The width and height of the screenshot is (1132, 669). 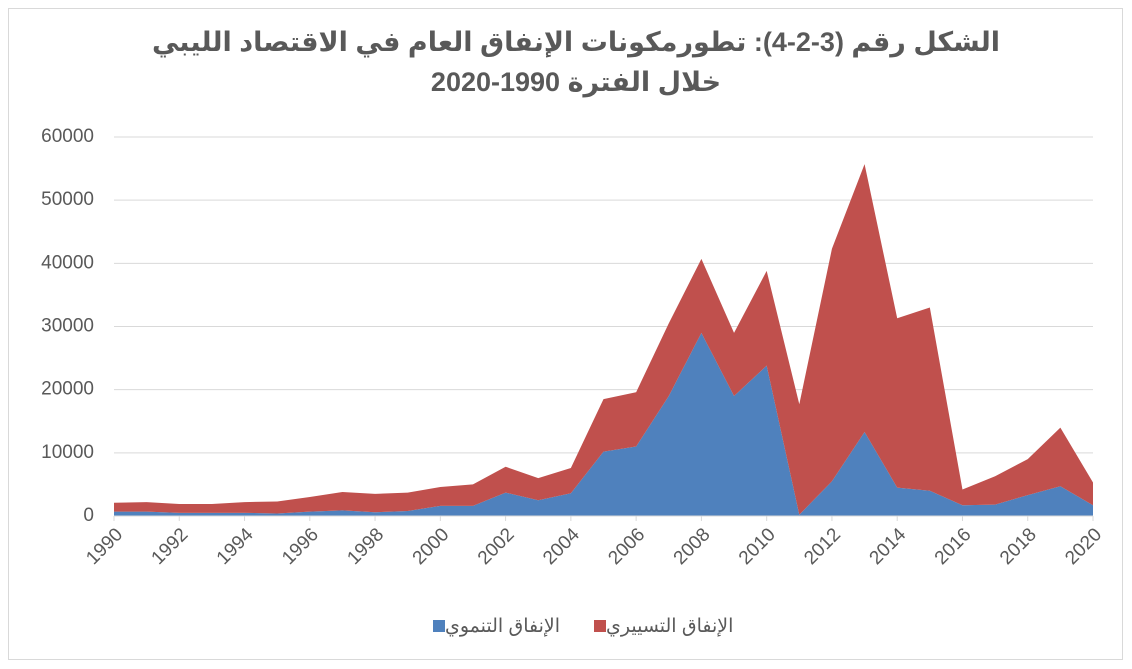 I want to click on legend-label: الإنفاق التسييري, so click(x=669, y=626).